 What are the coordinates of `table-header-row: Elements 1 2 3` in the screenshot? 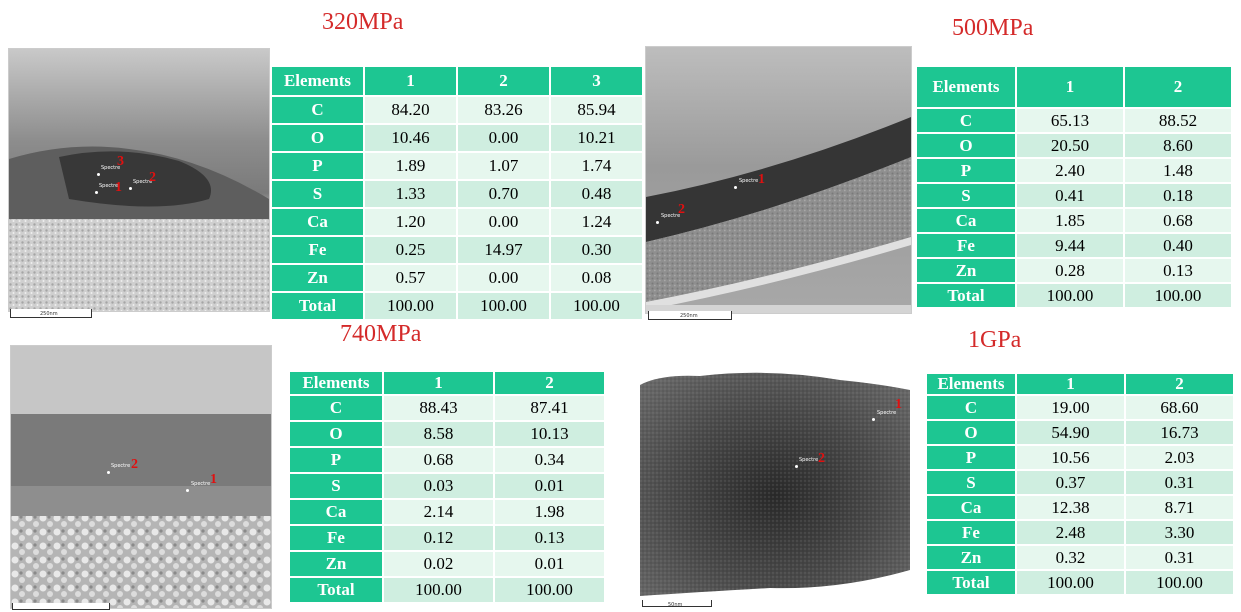 It's located at (457, 81).